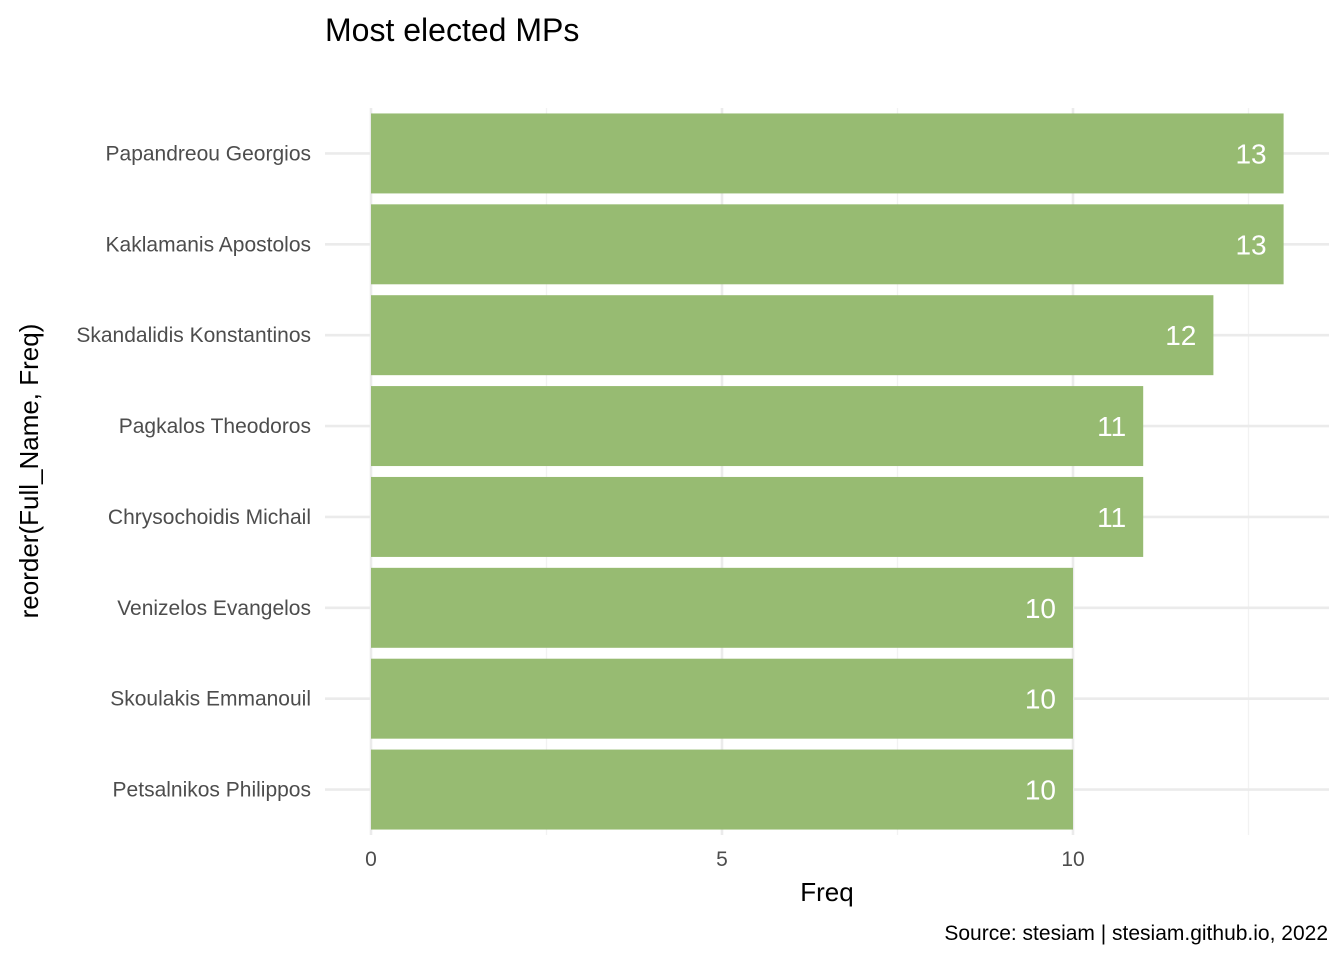  What do you see at coordinates (214, 608) in the screenshot?
I see `y-tick-label: Venizelos Evangelos` at bounding box center [214, 608].